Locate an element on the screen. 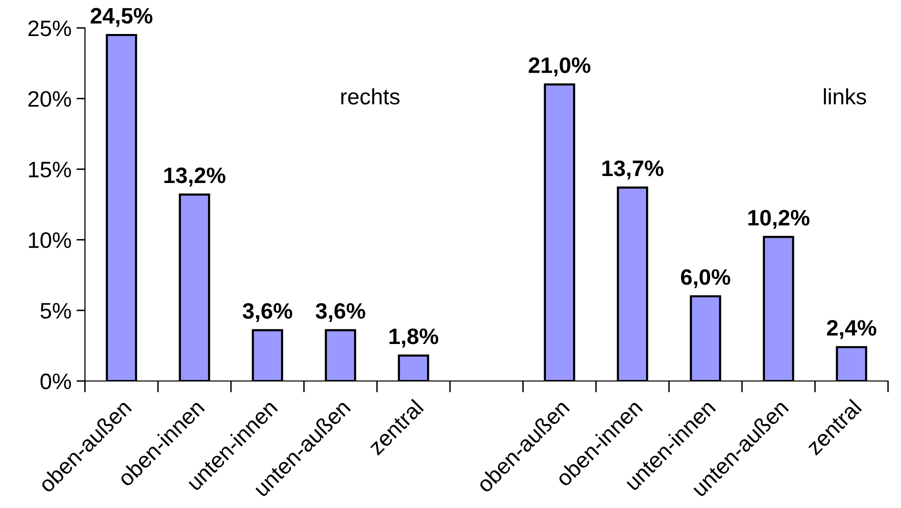 Image resolution: width=901 pixels, height=508 pixels. data-label: 6,0% is located at coordinates (705, 278).